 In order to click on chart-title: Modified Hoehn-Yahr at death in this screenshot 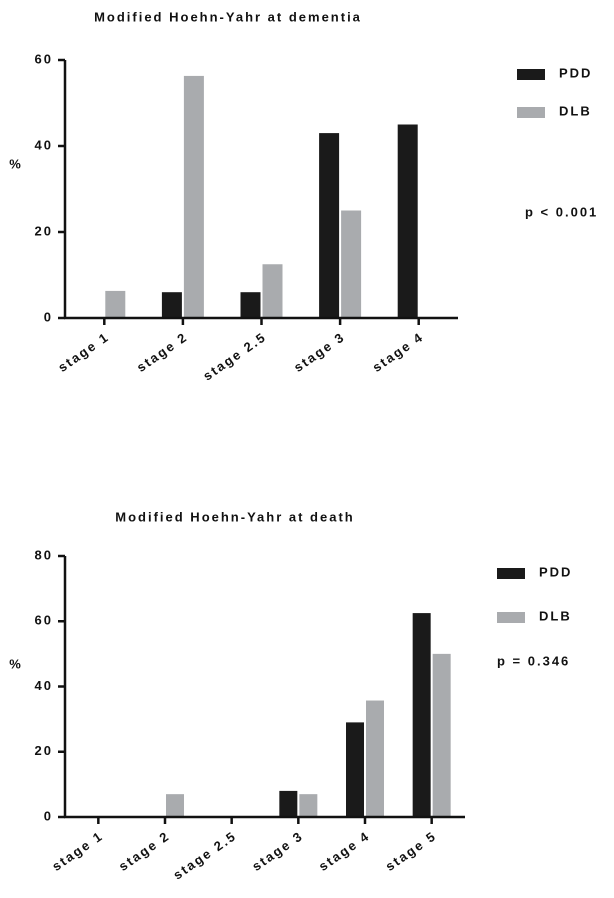, I will do `click(234, 516)`.